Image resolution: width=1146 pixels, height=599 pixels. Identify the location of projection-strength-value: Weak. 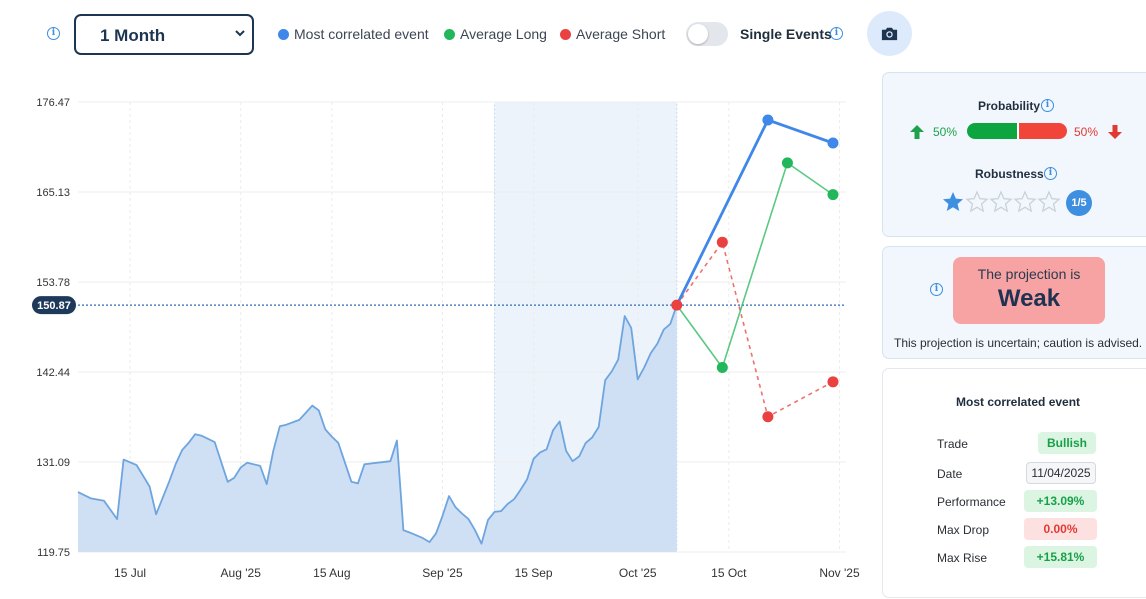
(1029, 298).